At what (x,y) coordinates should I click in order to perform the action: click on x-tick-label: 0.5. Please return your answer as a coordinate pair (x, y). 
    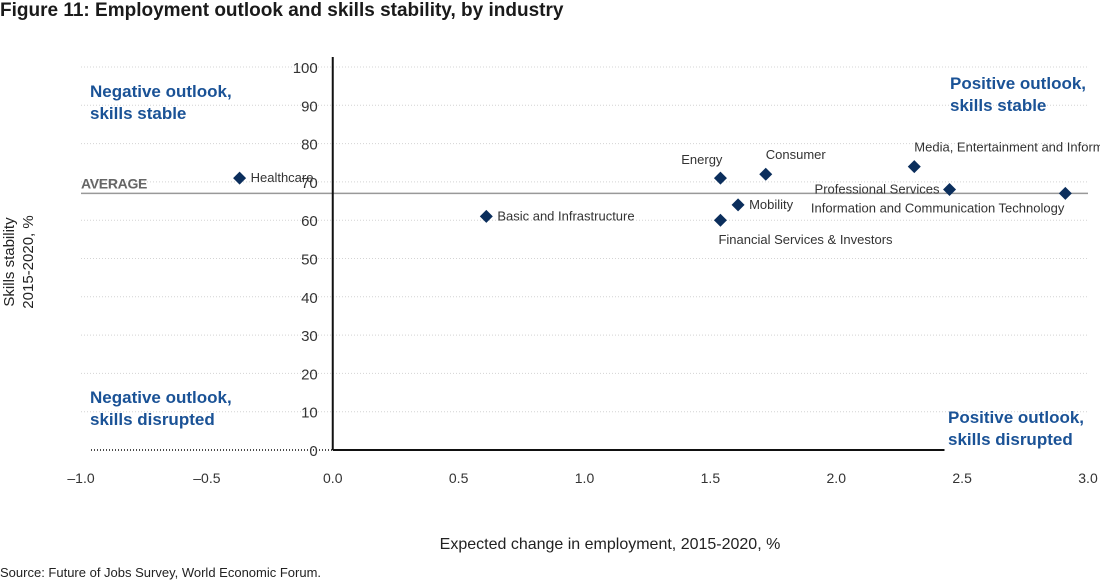
    Looking at the image, I should click on (459, 478).